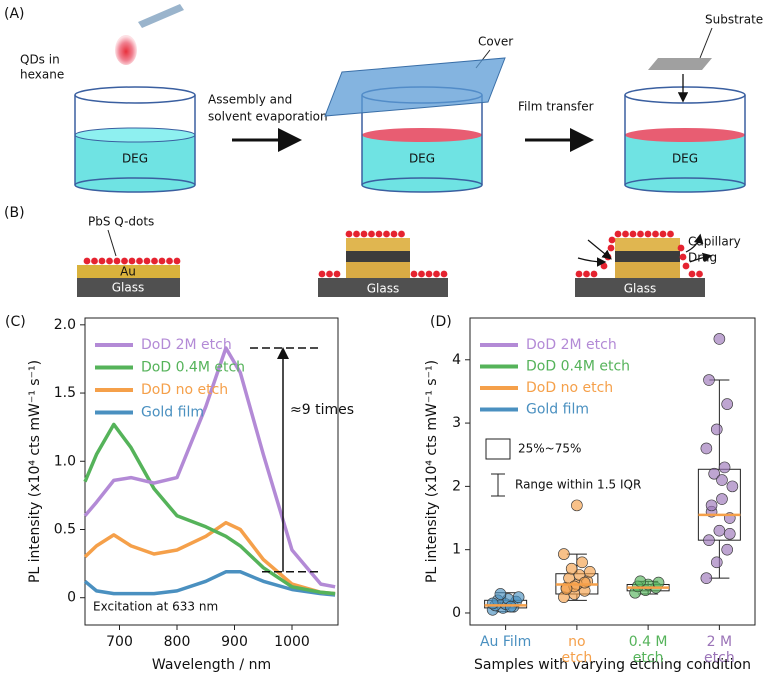 The height and width of the screenshot is (683, 768). What do you see at coordinates (557, 410) in the screenshot?
I see `legend-label: Gold film` at bounding box center [557, 410].